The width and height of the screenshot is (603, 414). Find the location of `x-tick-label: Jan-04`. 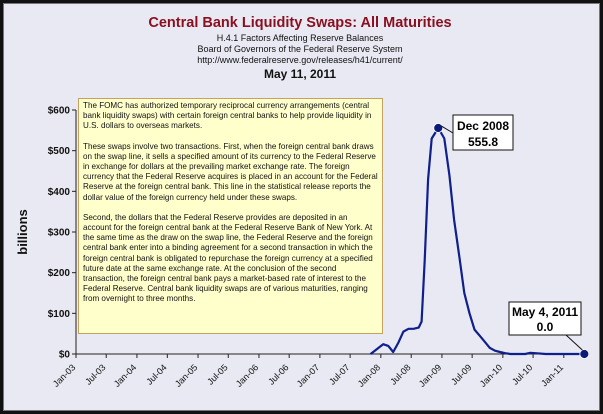

x-tick-label: Jan-04 is located at coordinates (125, 375).